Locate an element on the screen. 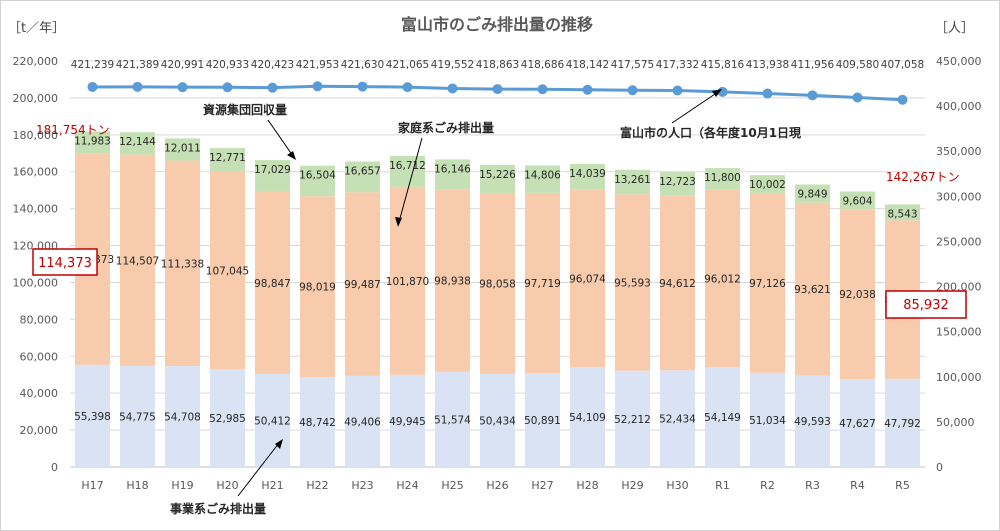 Image resolution: width=1000 pixels, height=531 pixels. bar-value-label: 52,212 is located at coordinates (632, 420).